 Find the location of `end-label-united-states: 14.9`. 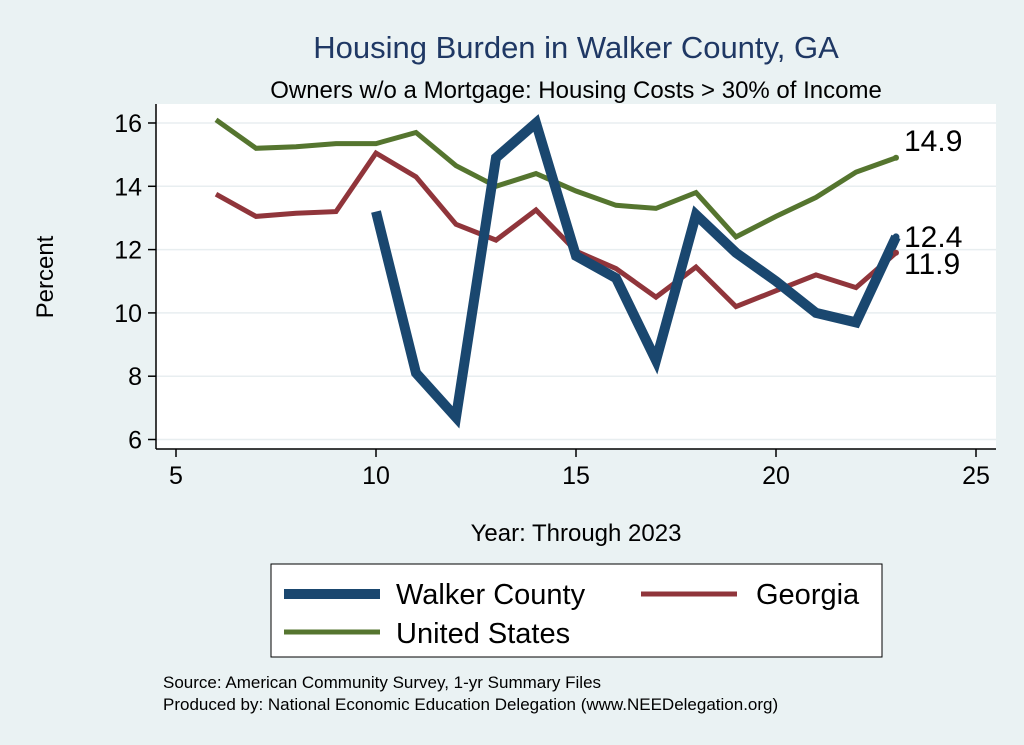

end-label-united-states: 14.9 is located at coordinates (933, 141).